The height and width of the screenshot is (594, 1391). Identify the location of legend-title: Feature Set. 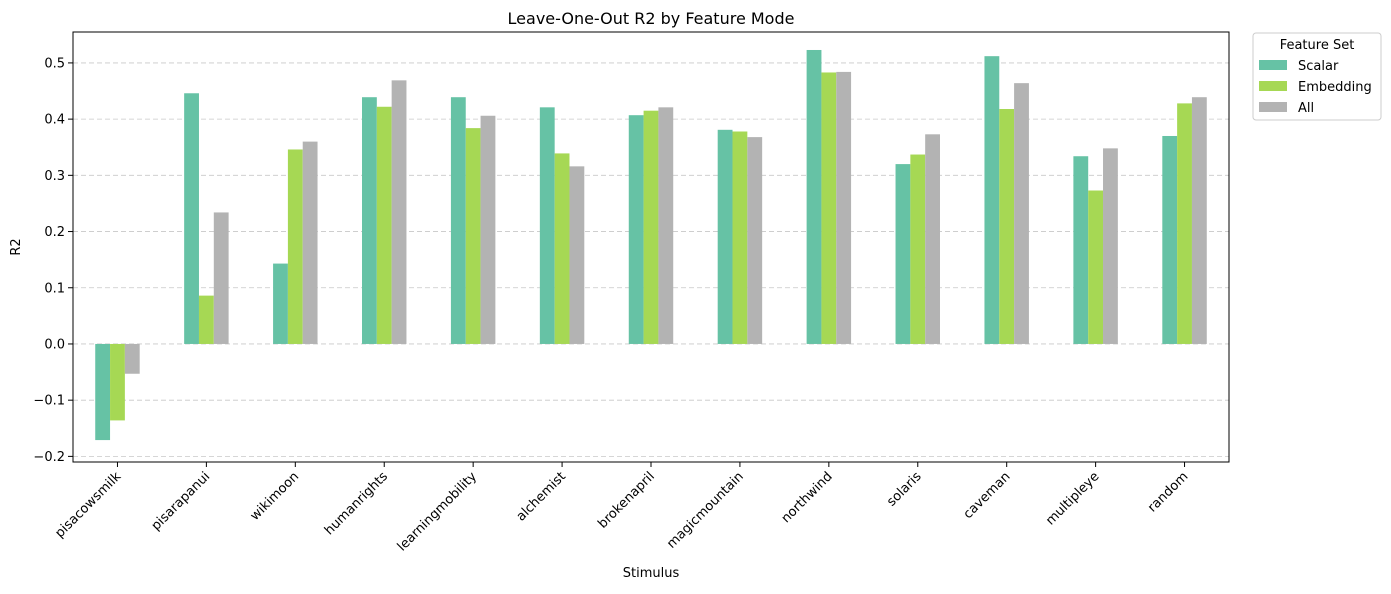
(1317, 45).